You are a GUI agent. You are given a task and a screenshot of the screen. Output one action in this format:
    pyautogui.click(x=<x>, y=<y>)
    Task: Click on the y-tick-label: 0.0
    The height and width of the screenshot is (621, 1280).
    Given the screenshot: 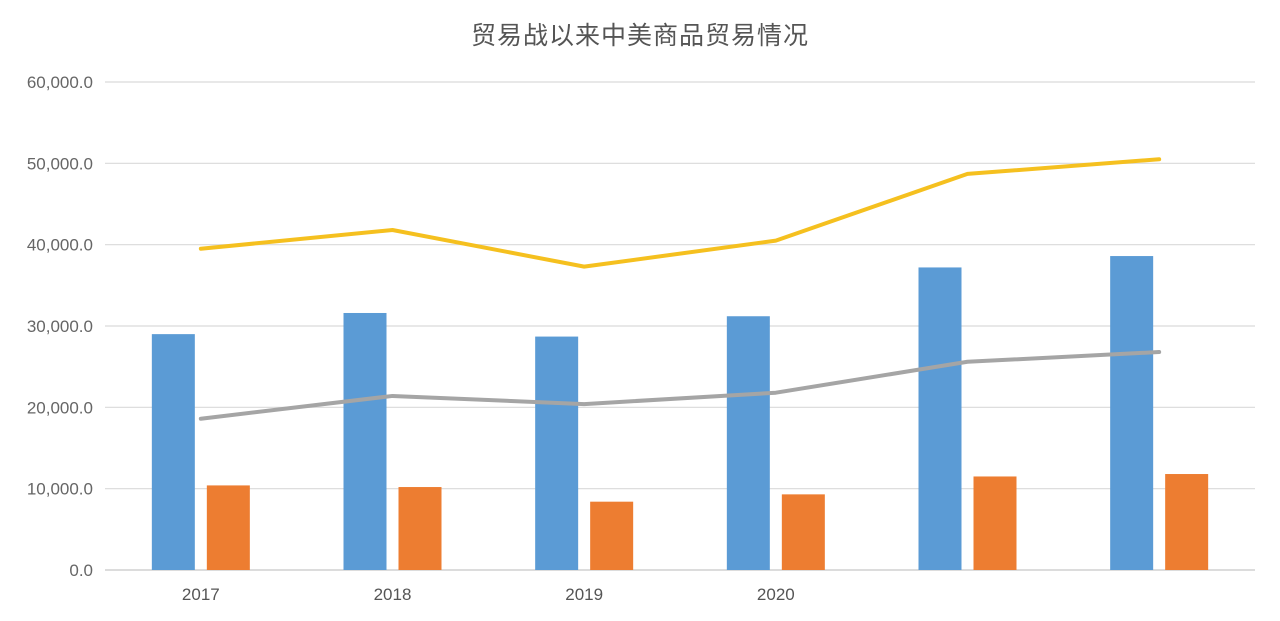 What is the action you would take?
    pyautogui.click(x=81, y=570)
    